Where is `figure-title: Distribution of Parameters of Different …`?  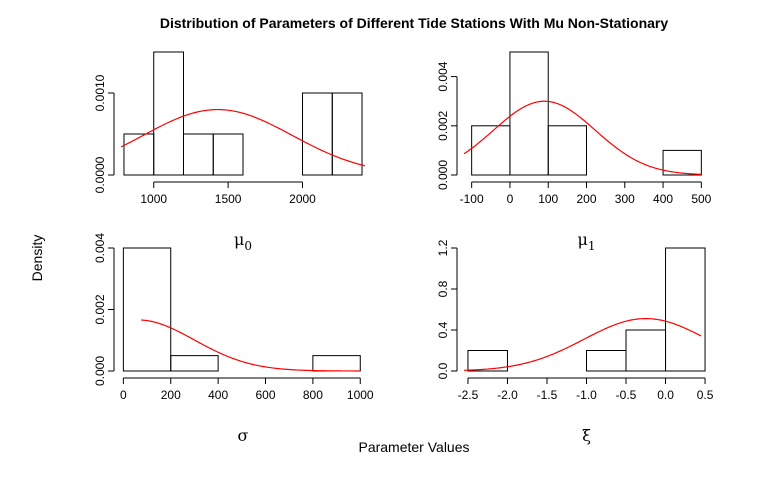
figure-title: Distribution of Parameters of Different … is located at coordinates (414, 23).